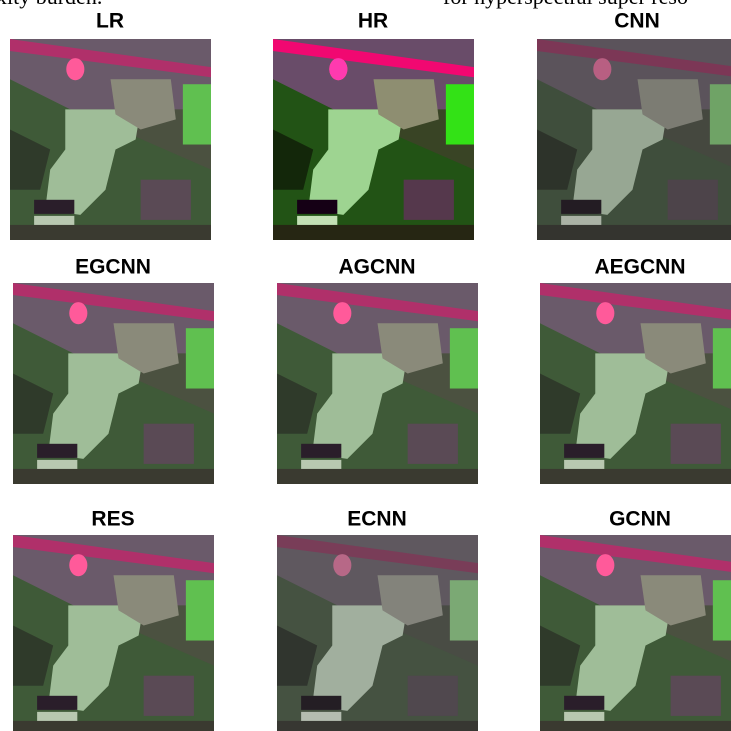  I want to click on panel-label: CNN, so click(637, 21).